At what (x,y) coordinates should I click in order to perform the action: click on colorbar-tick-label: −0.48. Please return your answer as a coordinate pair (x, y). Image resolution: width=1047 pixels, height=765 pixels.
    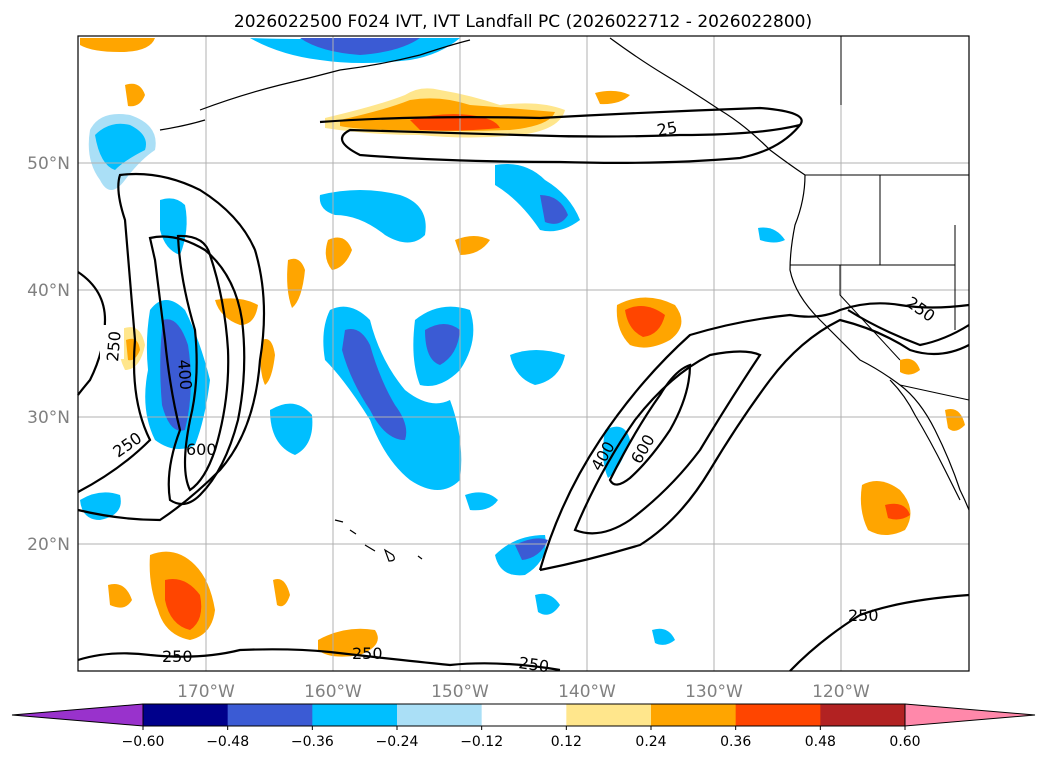
    Looking at the image, I should click on (227, 742).